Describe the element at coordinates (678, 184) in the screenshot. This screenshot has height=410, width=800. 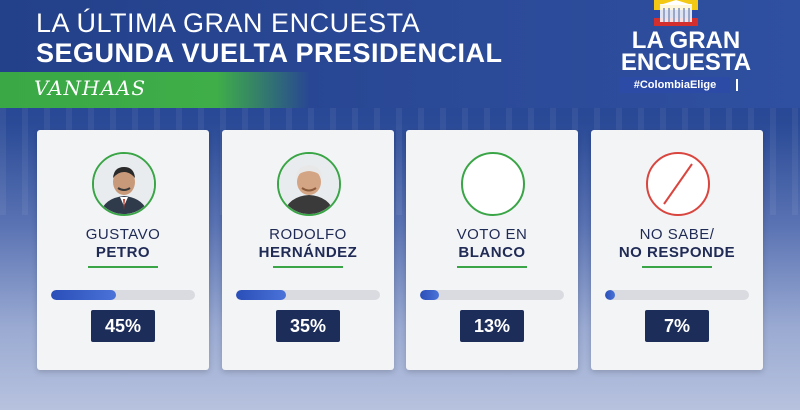
I see `slashed-circle-icon` at that location.